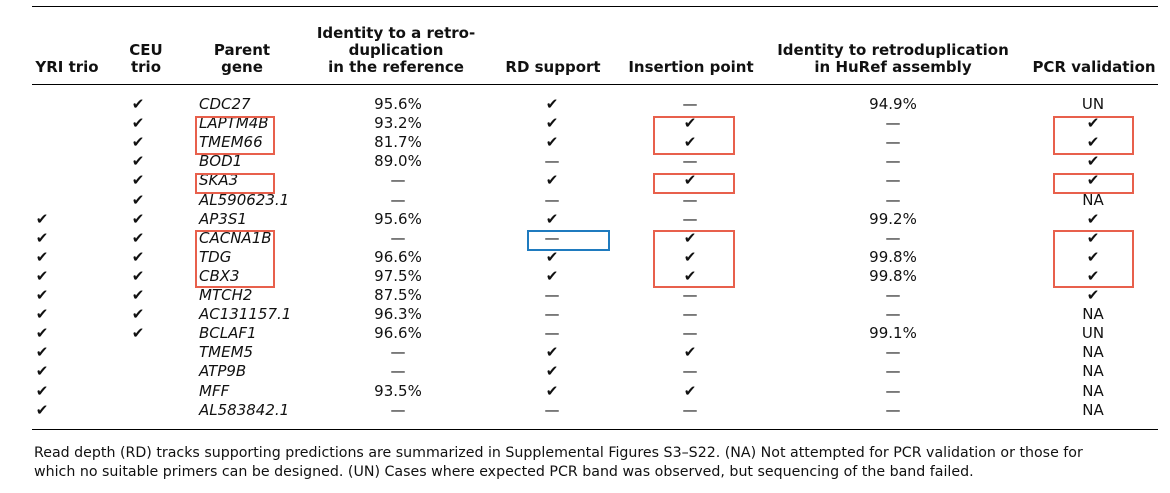 Image resolution: width=1170 pixels, height=493 pixels. Describe the element at coordinates (585, 219) in the screenshot. I see `table-row: ✔ ✔ AP3S1 95.6% ✔ — 99.2% ✔` at that location.